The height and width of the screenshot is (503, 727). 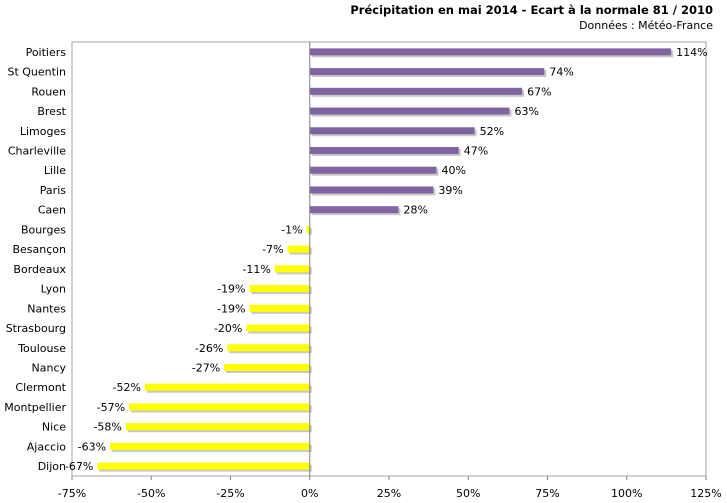 What do you see at coordinates (230, 493) in the screenshot?
I see `x-tick-label: -25%` at bounding box center [230, 493].